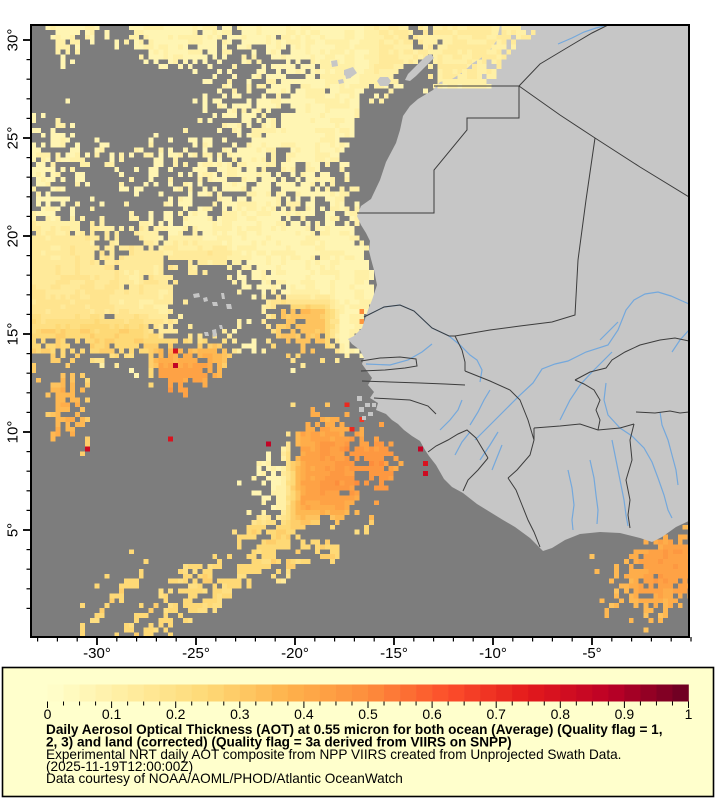 This screenshot has width=720, height=800. Describe the element at coordinates (13, 40) in the screenshot. I see `svg-text: 30°` at that location.